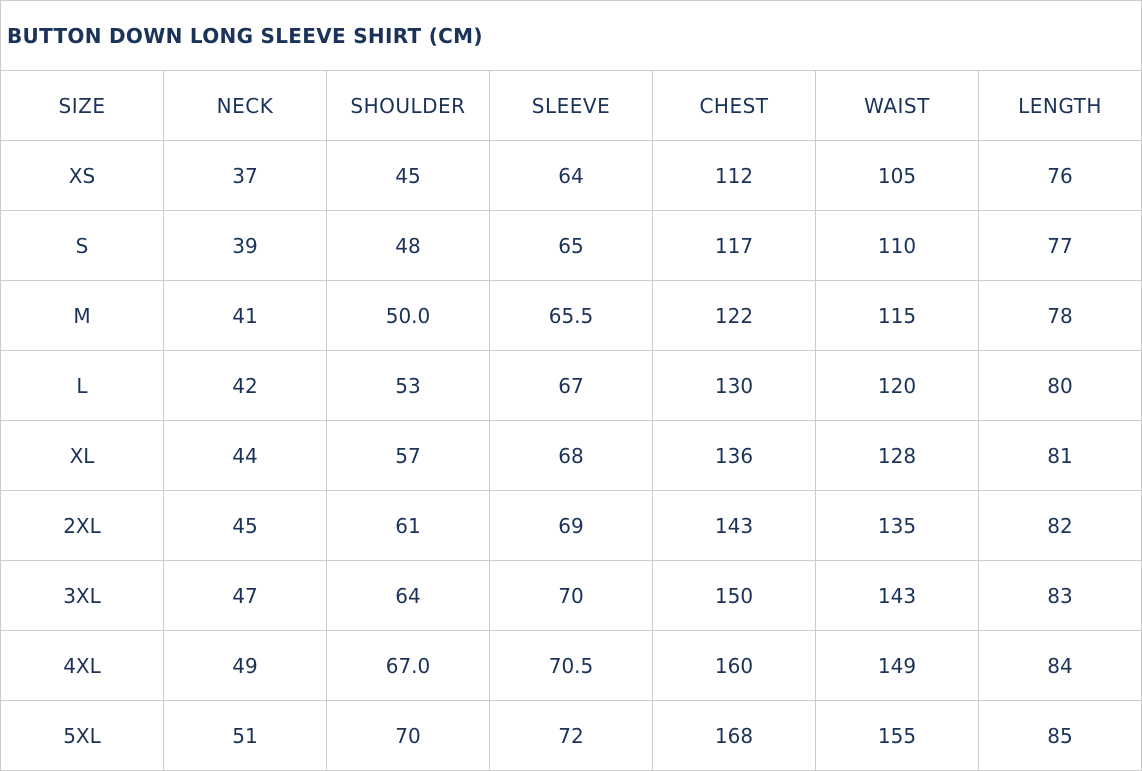 This screenshot has width=1142, height=771. I want to click on cell-length: 77, so click(1060, 245).